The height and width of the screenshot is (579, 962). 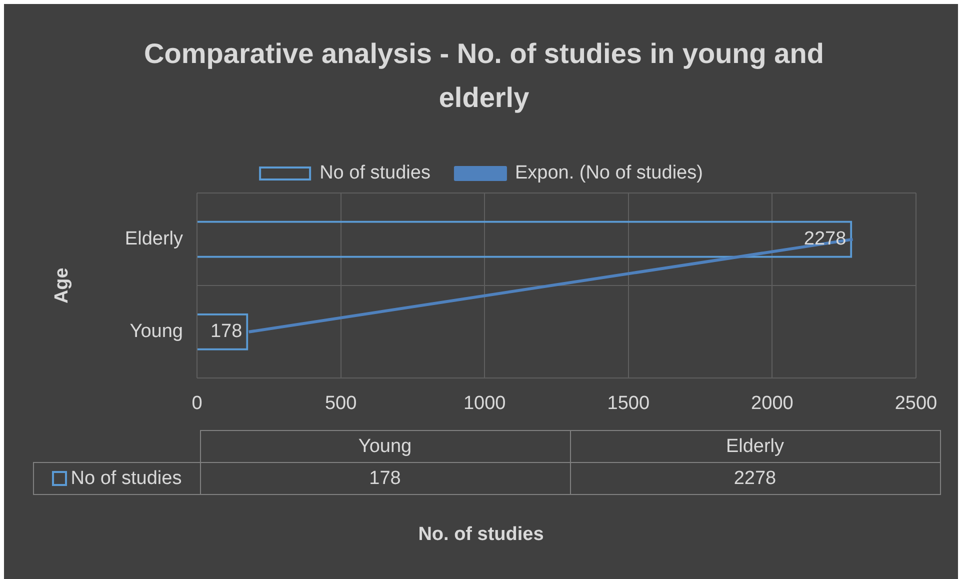 I want to click on text: 178, so click(x=385, y=478).